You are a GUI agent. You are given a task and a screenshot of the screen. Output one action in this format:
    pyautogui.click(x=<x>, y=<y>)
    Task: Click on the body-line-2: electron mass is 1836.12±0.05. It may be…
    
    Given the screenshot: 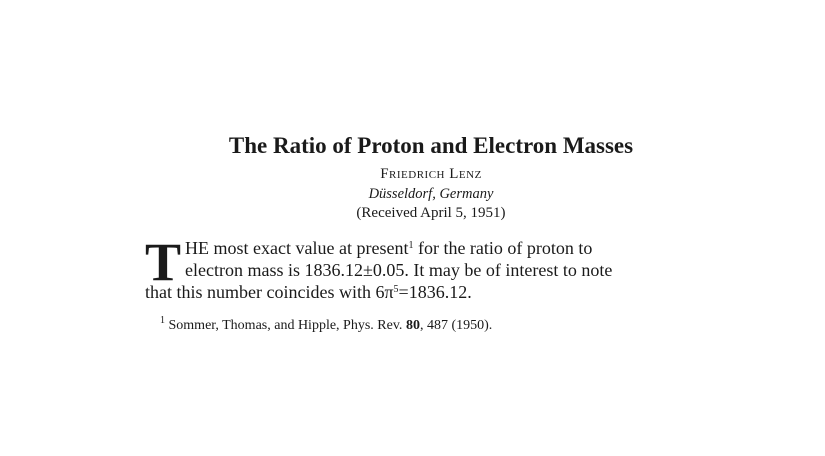 What is the action you would take?
    pyautogui.click(x=399, y=269)
    